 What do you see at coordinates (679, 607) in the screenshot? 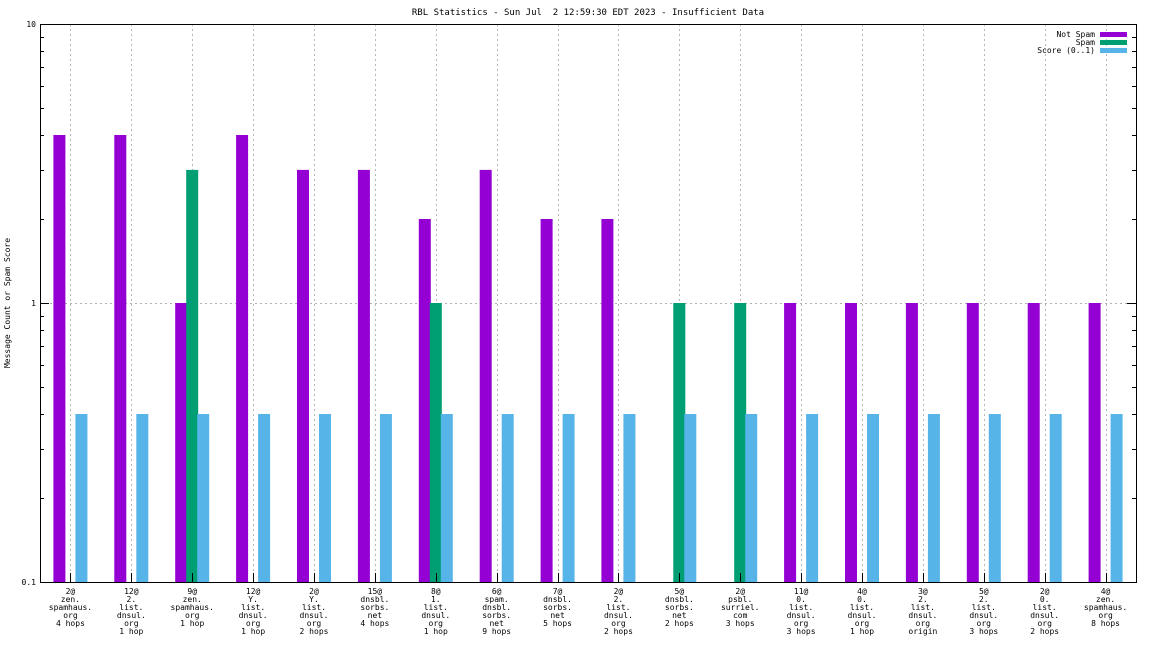
I see `x-tick-label: 5@ dnsbl. sorbs. net 2 hops` at bounding box center [679, 607].